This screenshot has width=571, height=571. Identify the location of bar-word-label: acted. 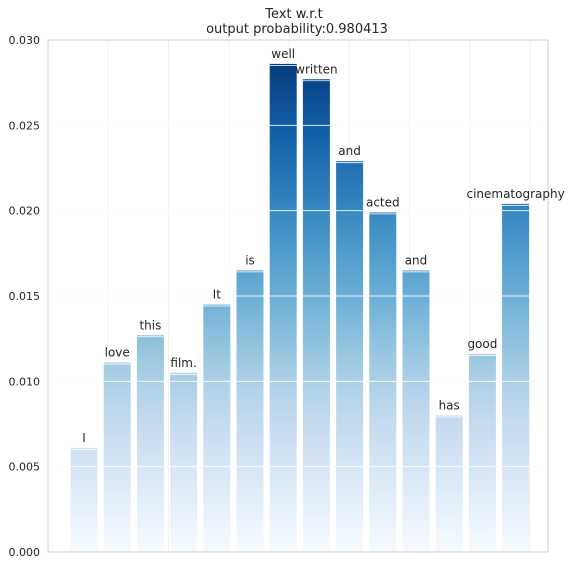
(383, 202).